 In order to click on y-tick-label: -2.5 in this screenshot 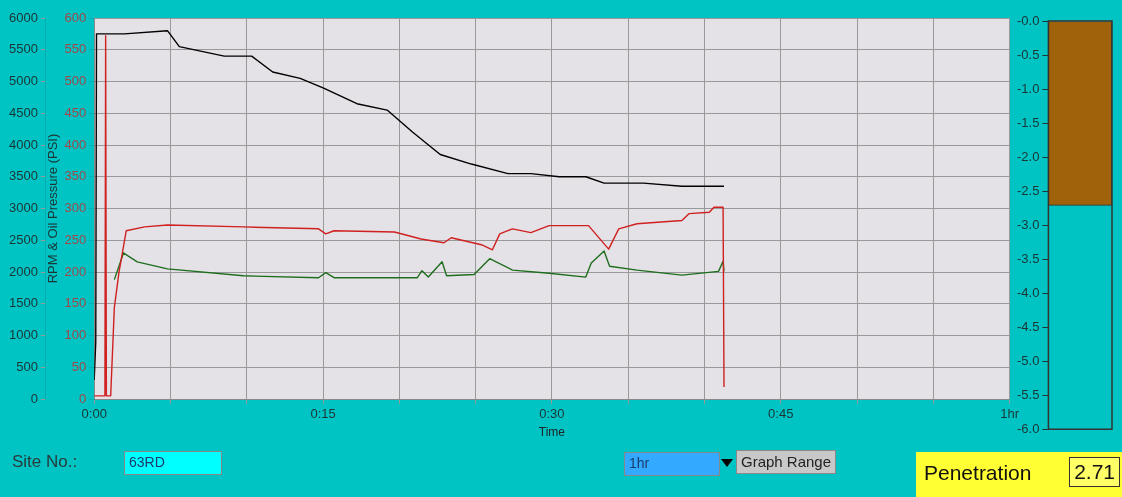, I will do `click(1028, 190)`.